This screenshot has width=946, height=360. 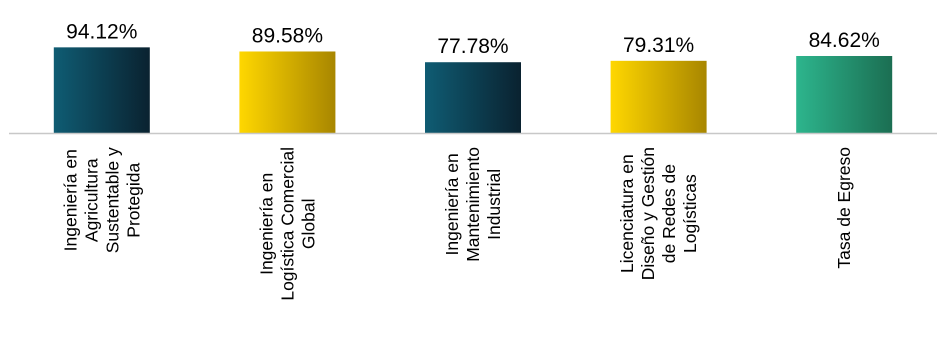 What do you see at coordinates (287, 35) in the screenshot?
I see `value-label-2: 89.58%` at bounding box center [287, 35].